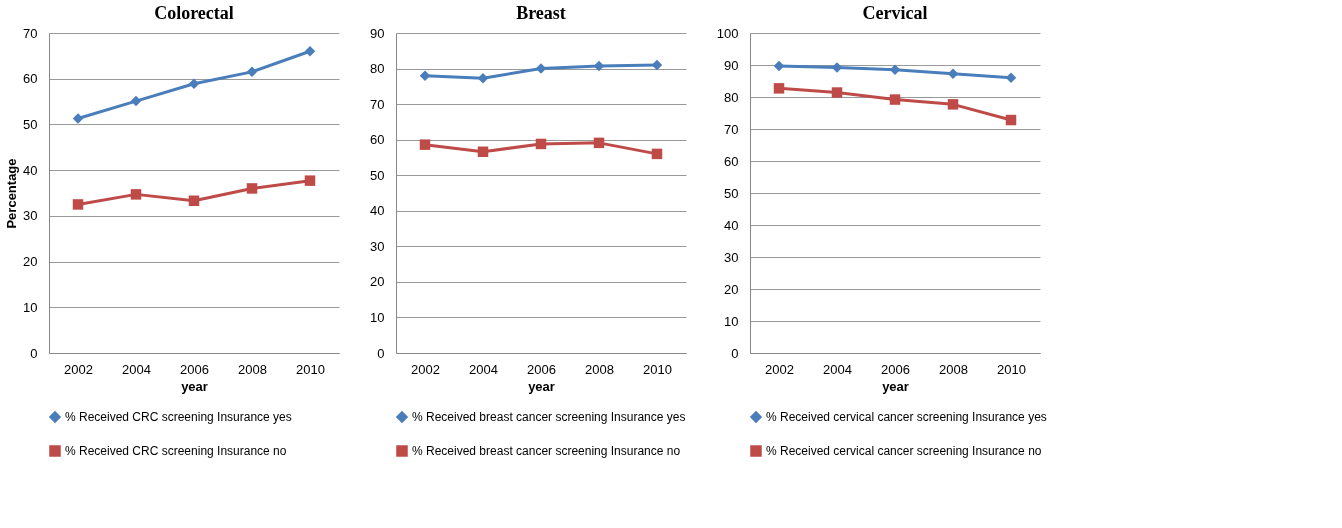 The width and height of the screenshot is (1342, 528). I want to click on legend-label: % Received CRC screening Insurance no, so click(176, 451).